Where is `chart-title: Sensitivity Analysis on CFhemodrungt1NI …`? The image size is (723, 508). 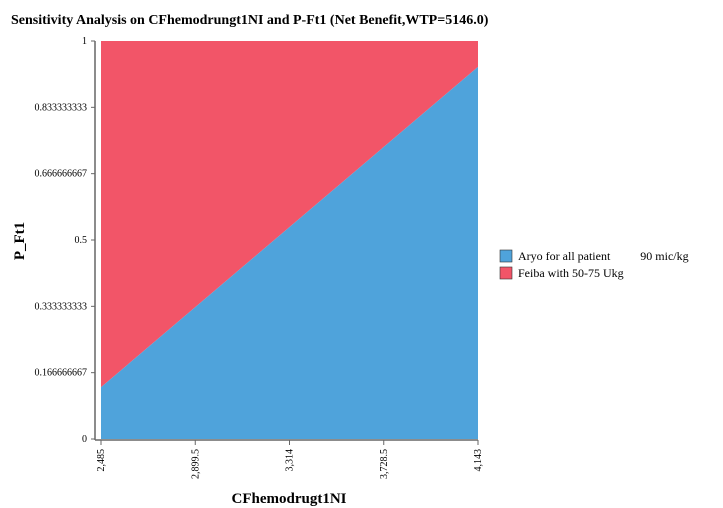
chart-title: Sensitivity Analysis on CFhemodrungt1NI … is located at coordinates (250, 20).